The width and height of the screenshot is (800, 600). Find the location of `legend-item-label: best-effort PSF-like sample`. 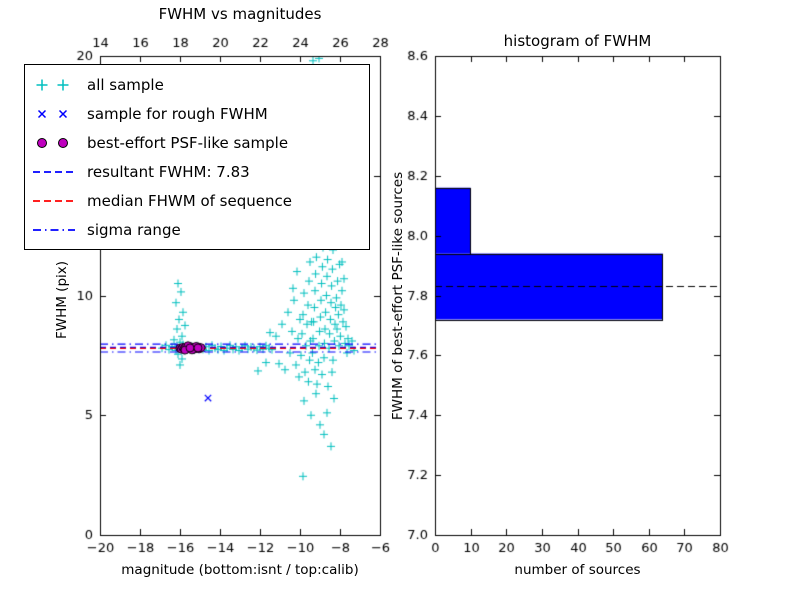

legend-item-label: best-effort PSF-like sample is located at coordinates (188, 142).